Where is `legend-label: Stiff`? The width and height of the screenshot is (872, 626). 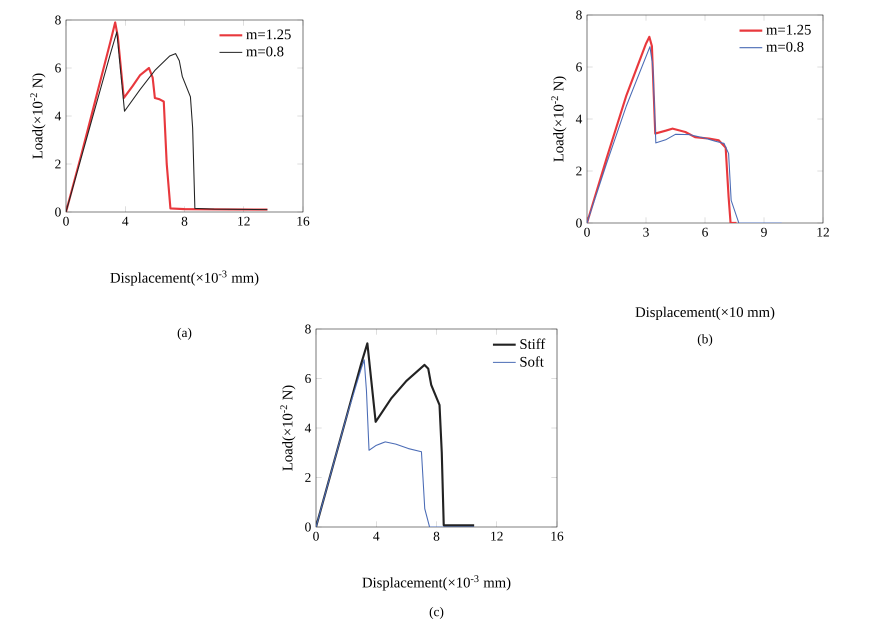 legend-label: Stiff is located at coordinates (533, 344).